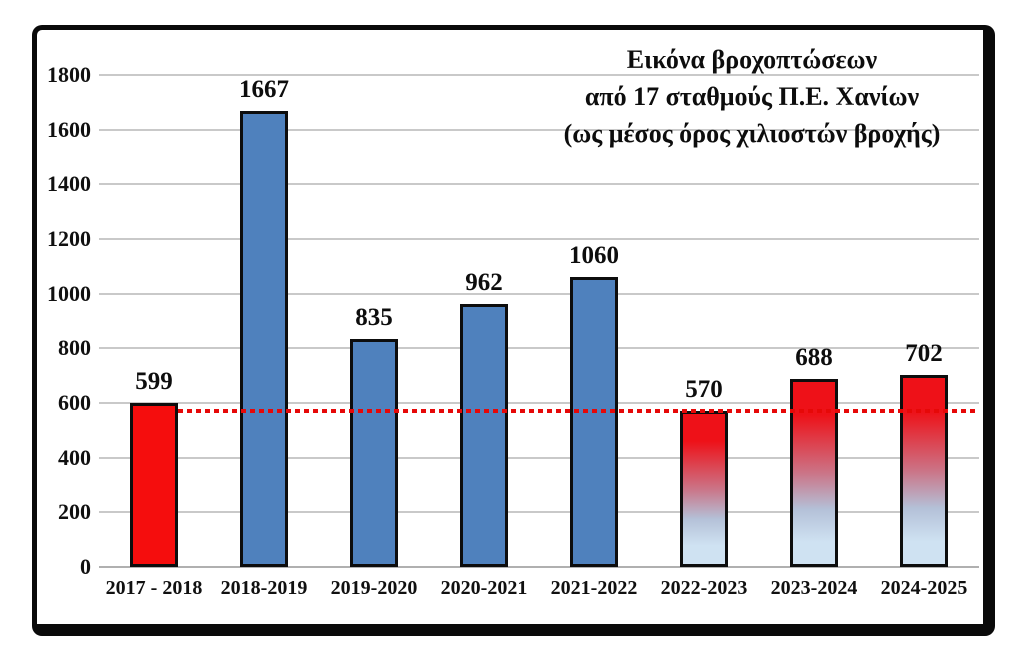  Describe the element at coordinates (704, 489) in the screenshot. I see `bar-2022-2023` at that location.